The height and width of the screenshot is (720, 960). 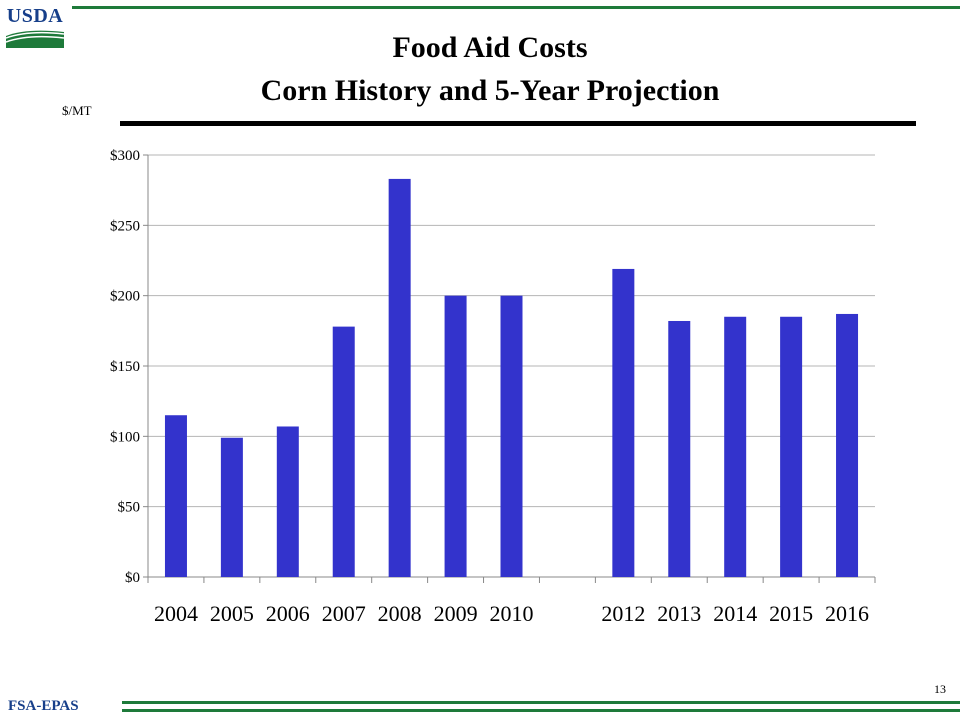 I want to click on y-tick-label: $150, so click(x=125, y=367).